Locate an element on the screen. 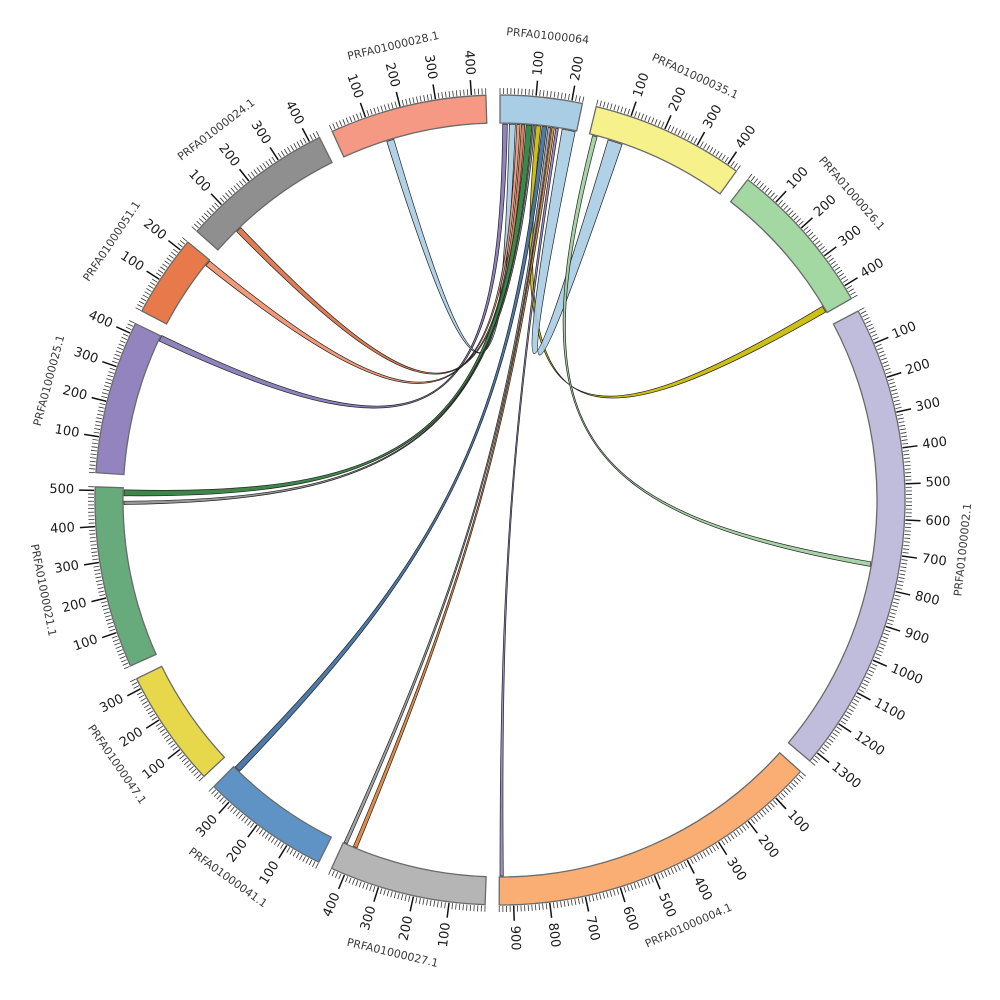  minor-tick-PRFA01000002.1-430 is located at coordinates (906, 458).